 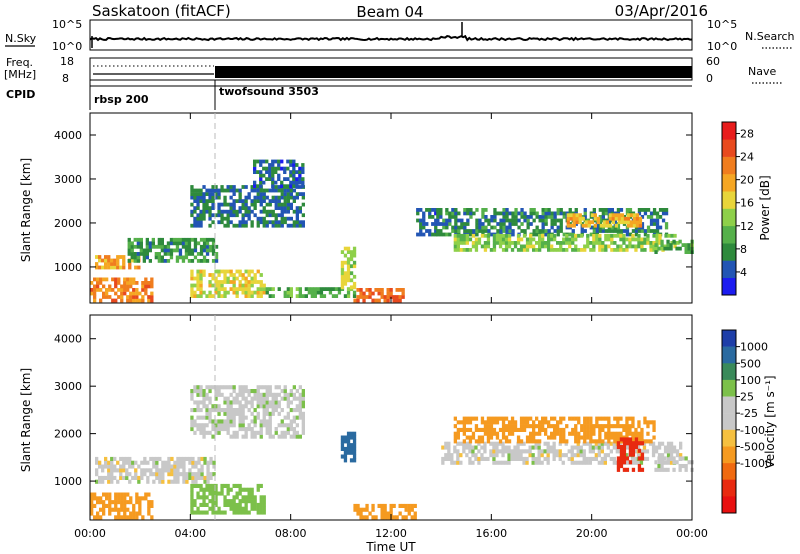 I want to click on colorbar-tick-label: 12, so click(x=747, y=226).